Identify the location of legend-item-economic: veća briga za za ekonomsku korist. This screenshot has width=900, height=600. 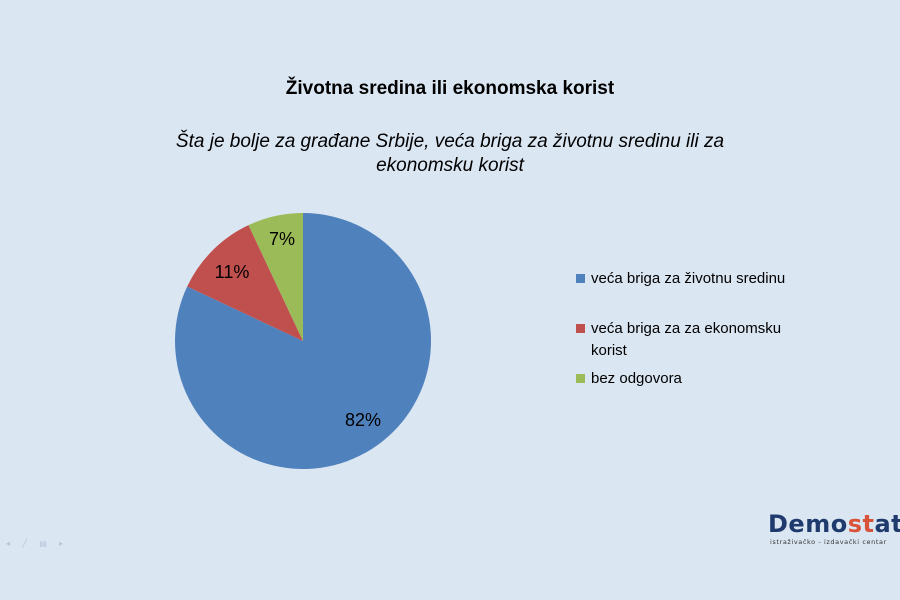
(686, 340).